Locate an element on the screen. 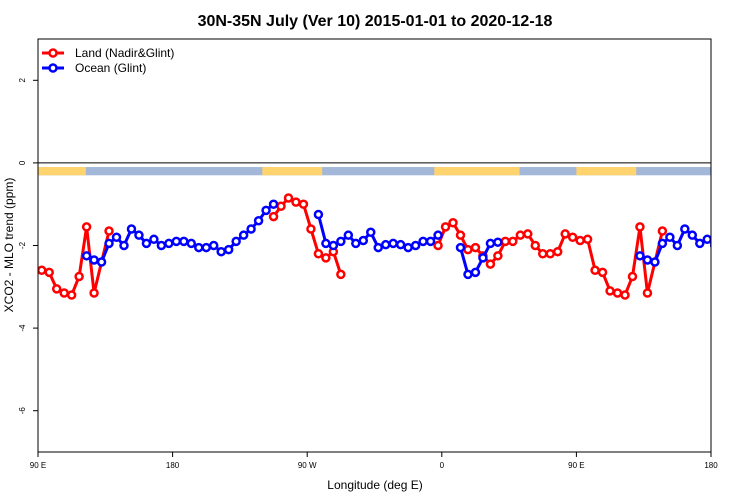  x-axis-ticks: 90 E 180 90 W 0 90 E 180 is located at coordinates (374, 461).